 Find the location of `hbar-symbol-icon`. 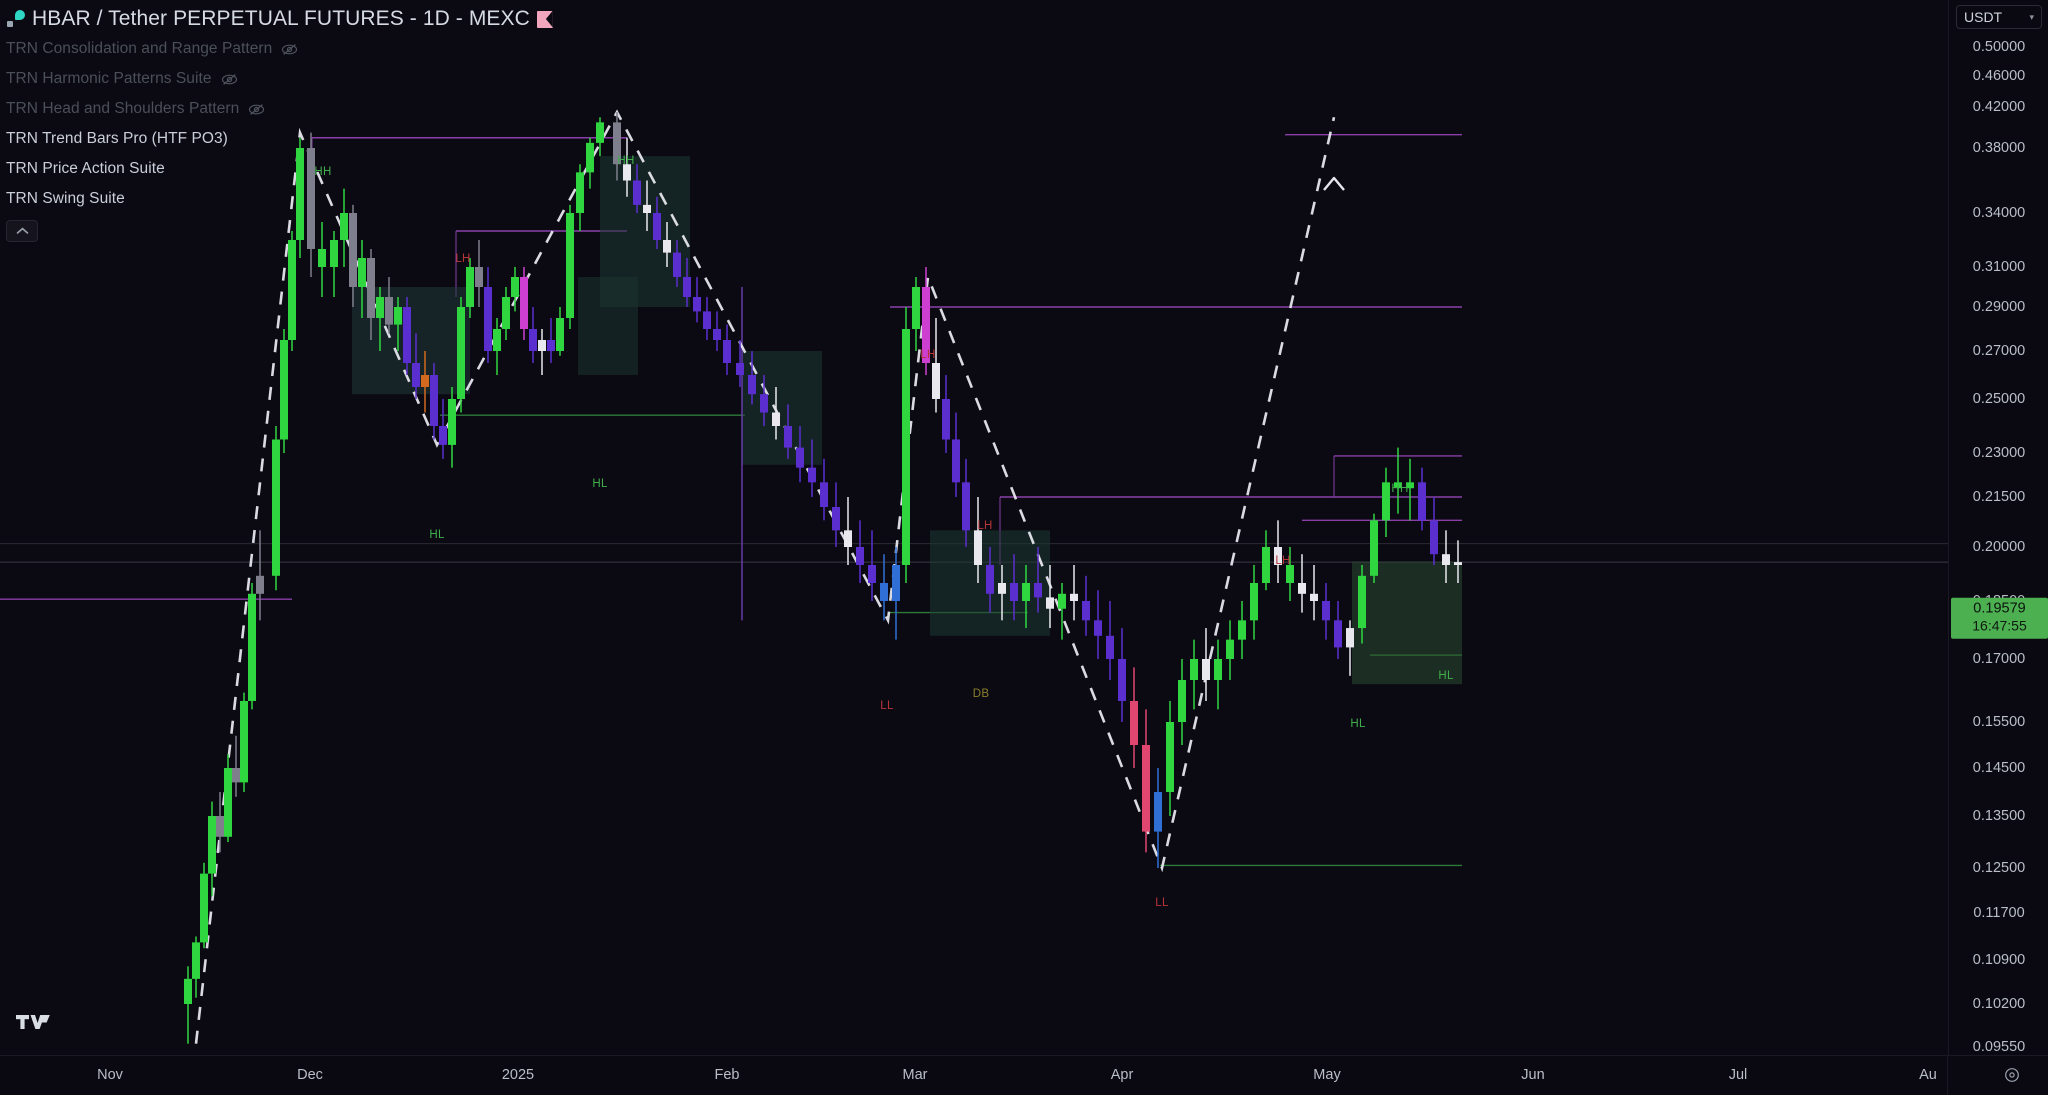

hbar-symbol-icon is located at coordinates (15, 19).